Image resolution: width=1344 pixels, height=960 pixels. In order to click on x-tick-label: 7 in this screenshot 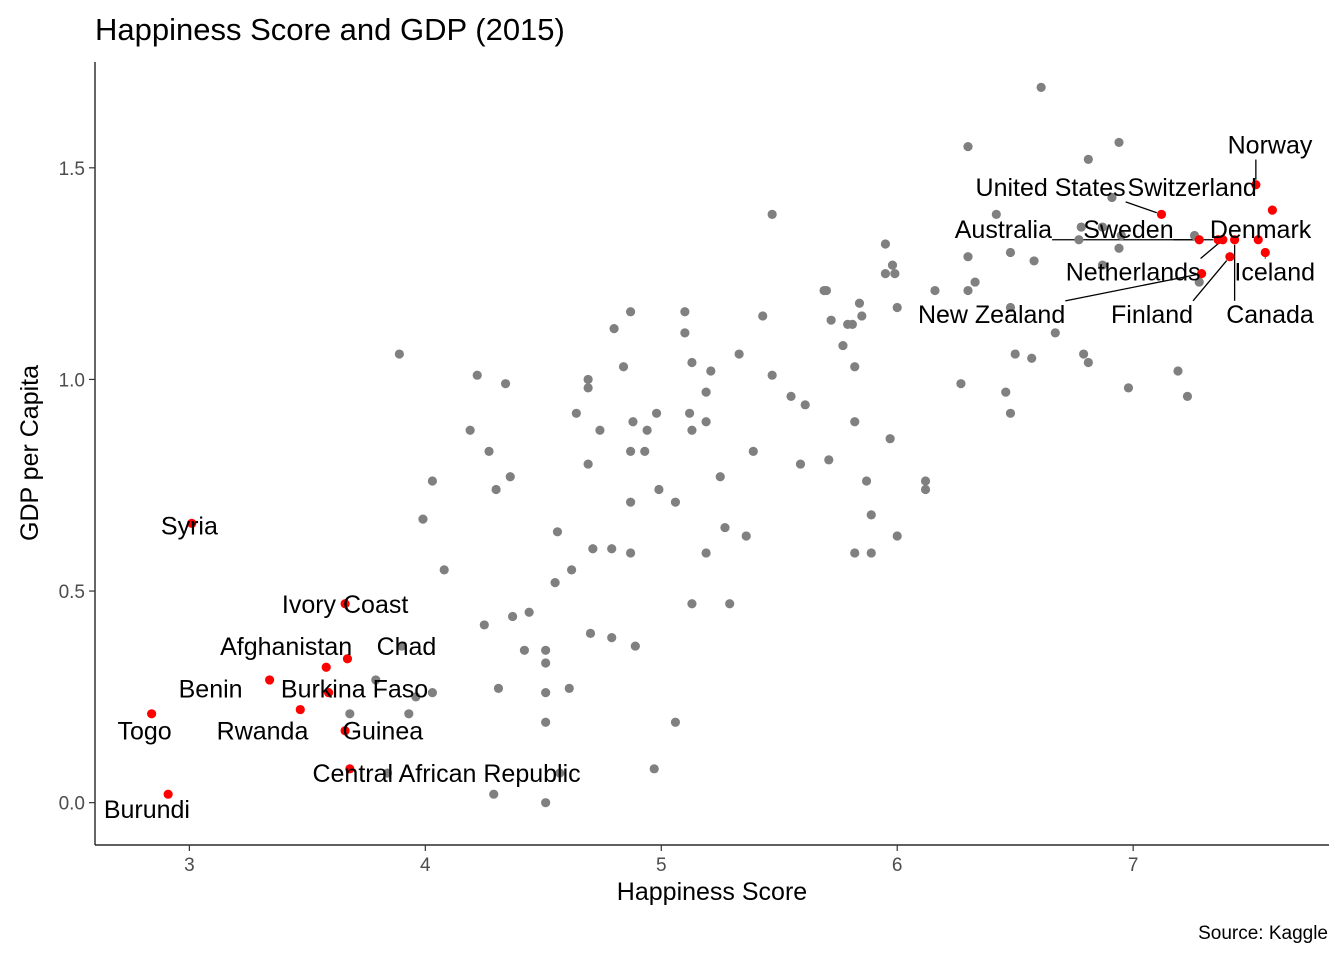, I will do `click(1133, 865)`.